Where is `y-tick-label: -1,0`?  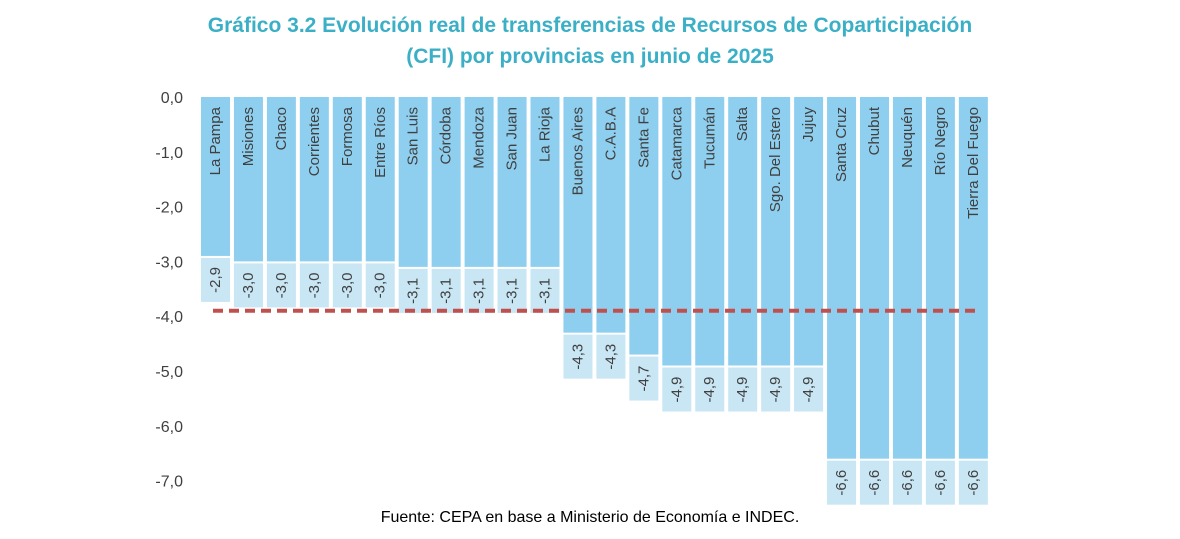
y-tick-label: -1,0 is located at coordinates (169, 153).